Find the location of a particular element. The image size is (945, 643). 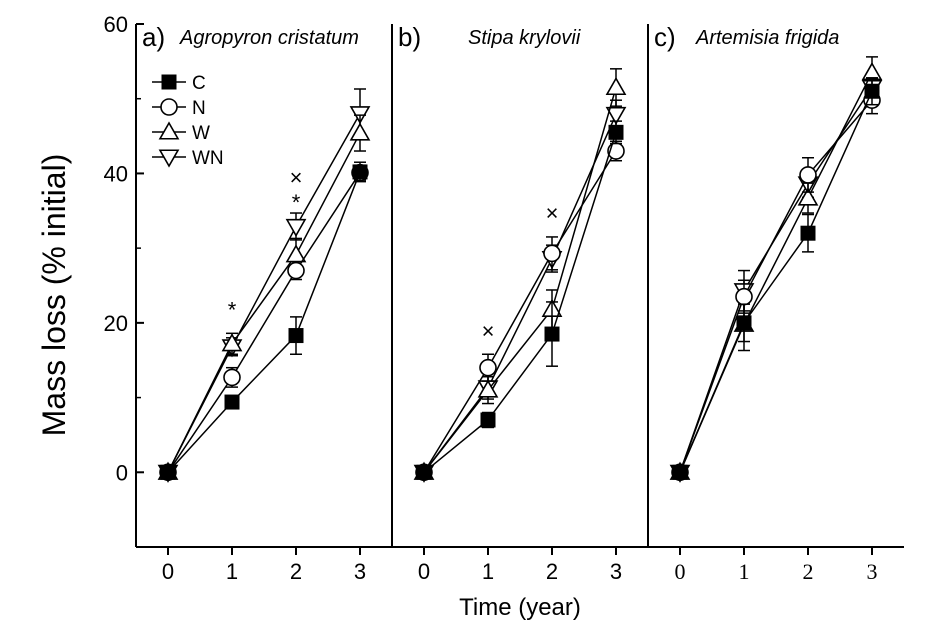

legend-label: N is located at coordinates (199, 108).